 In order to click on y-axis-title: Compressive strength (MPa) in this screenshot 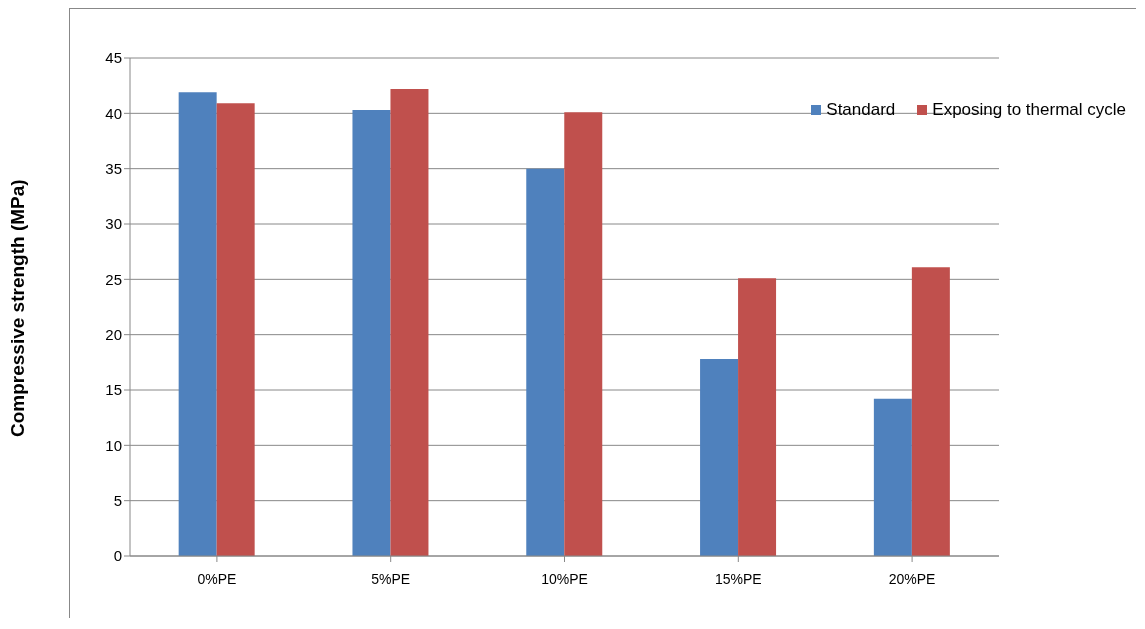, I will do `click(17, 308)`.